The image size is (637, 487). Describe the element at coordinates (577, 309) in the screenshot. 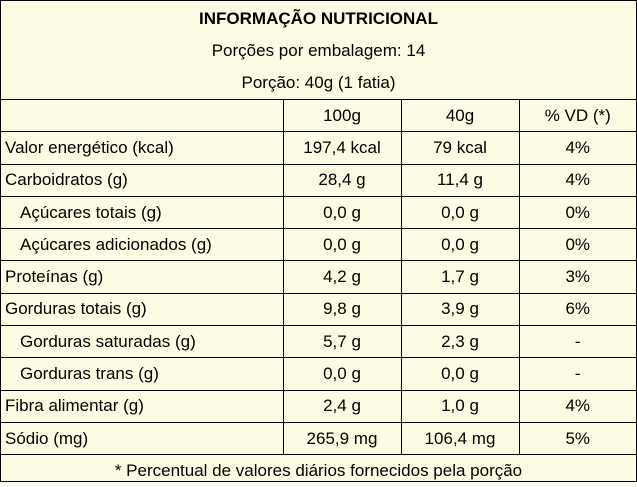

I see `daily-value-percent: 6%` at that location.